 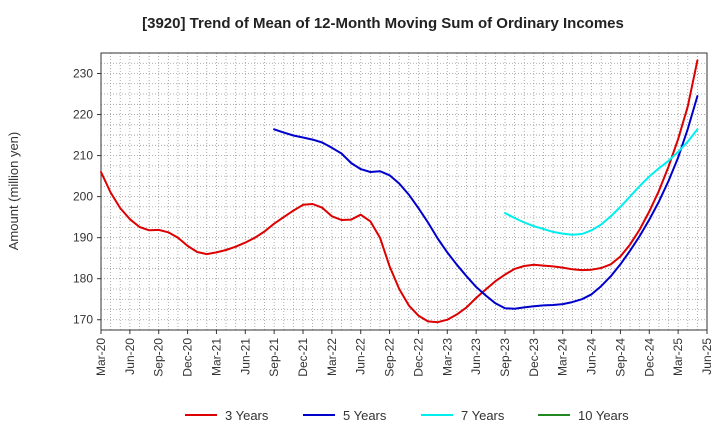 What do you see at coordinates (707, 356) in the screenshot?
I see `x-tick-label: Jun-25` at bounding box center [707, 356].